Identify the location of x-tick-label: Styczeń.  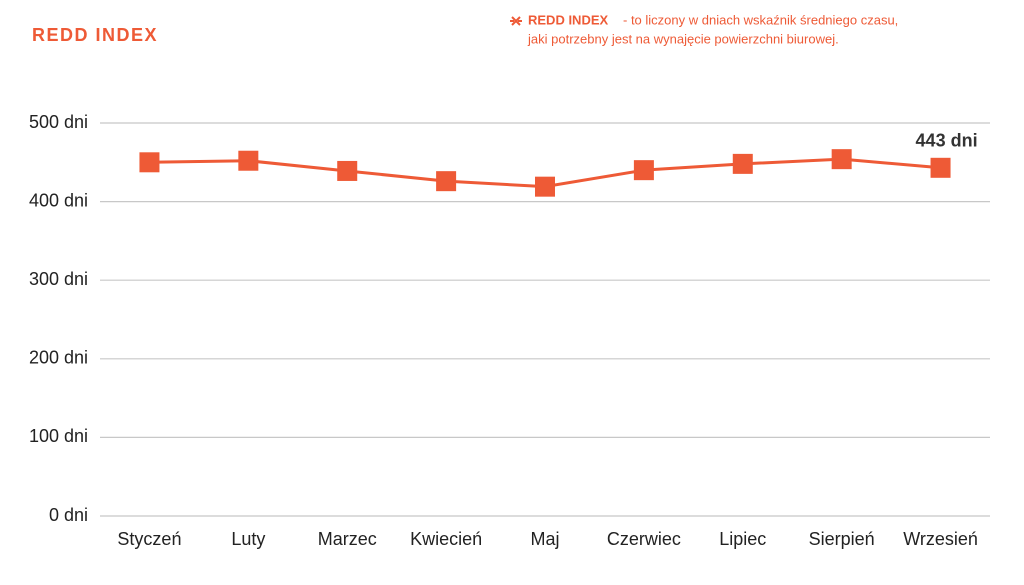
(149, 539).